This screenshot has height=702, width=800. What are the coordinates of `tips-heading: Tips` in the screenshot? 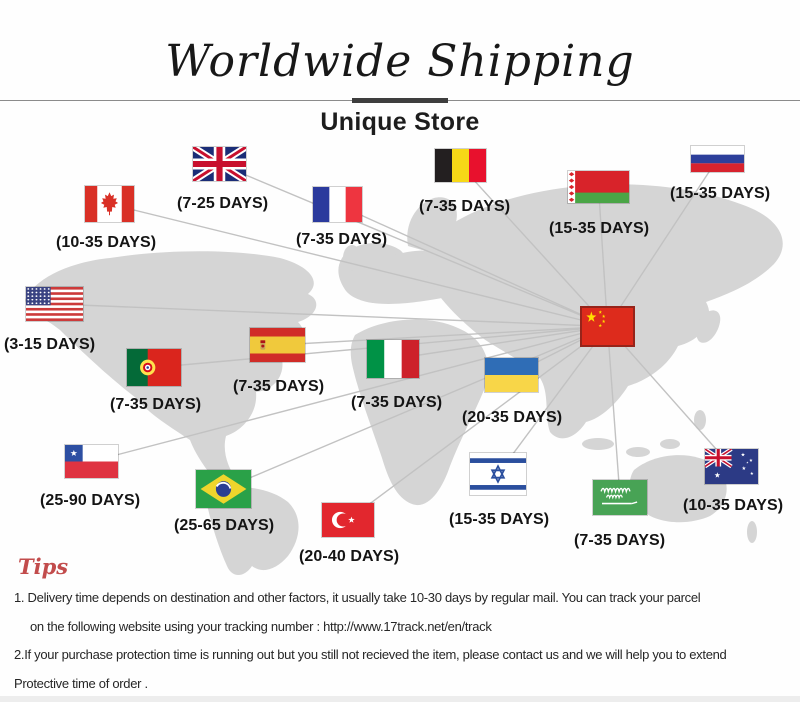 It's located at (43, 566).